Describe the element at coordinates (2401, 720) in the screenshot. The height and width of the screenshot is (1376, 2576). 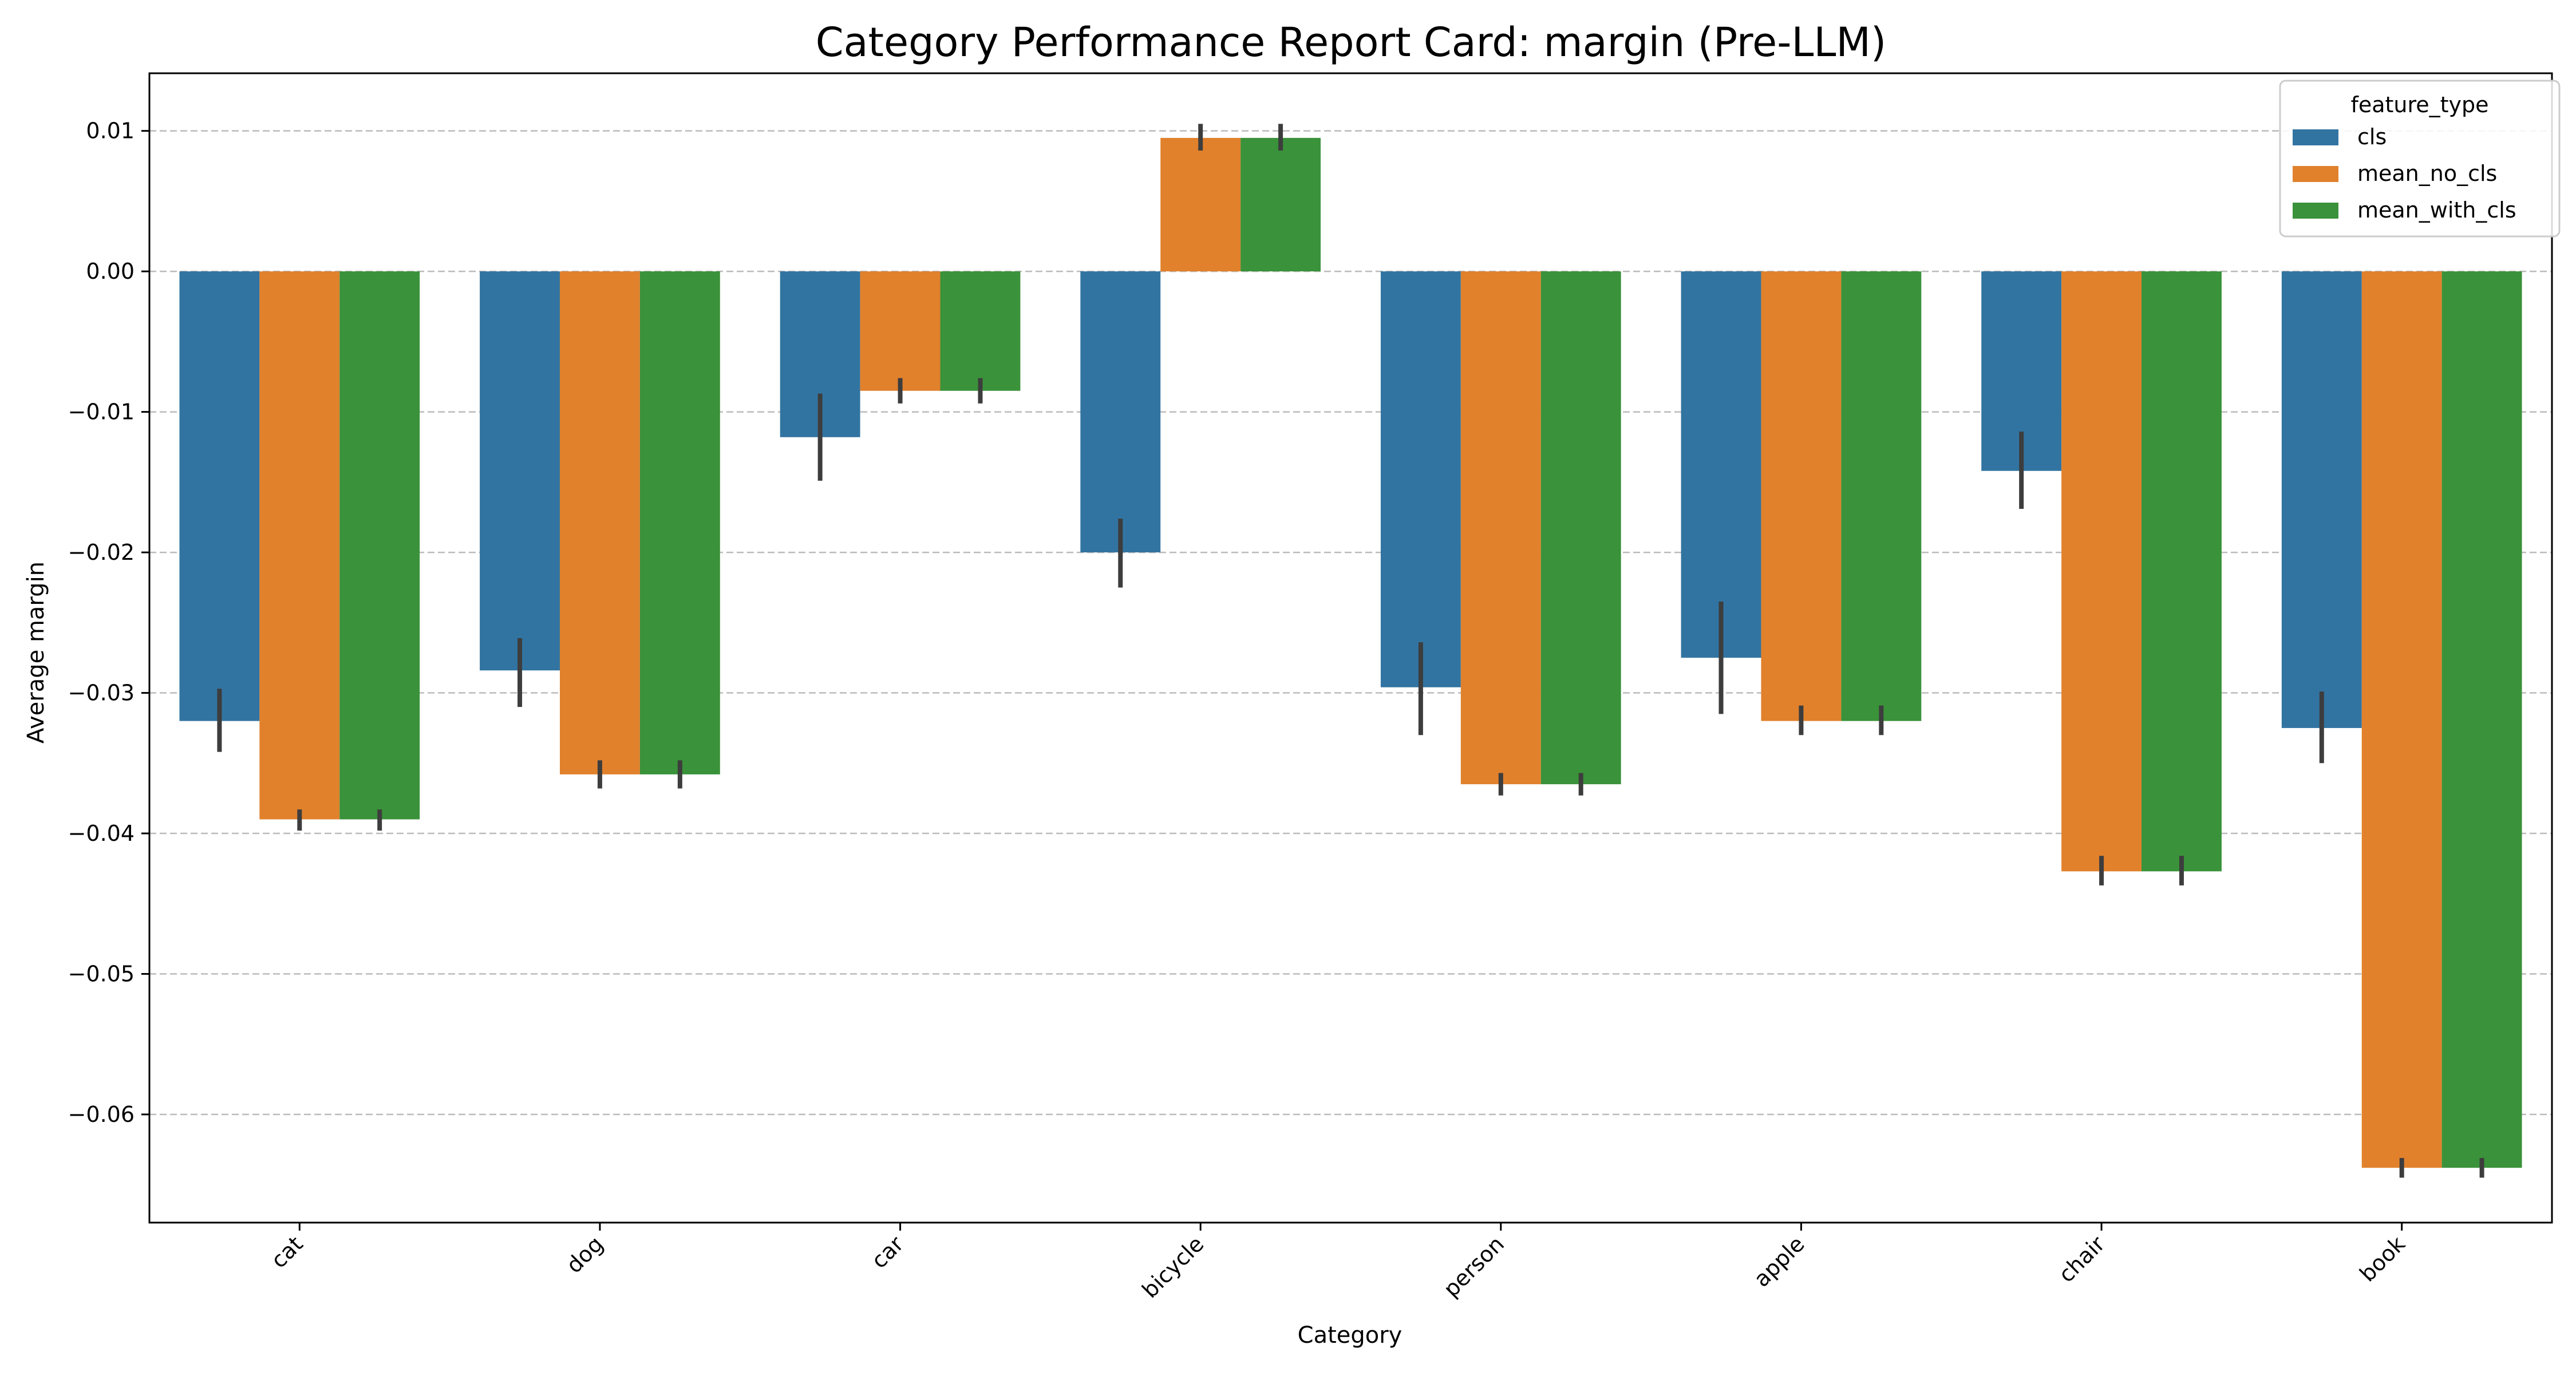
I see `bar-mean_no_cls-book` at that location.